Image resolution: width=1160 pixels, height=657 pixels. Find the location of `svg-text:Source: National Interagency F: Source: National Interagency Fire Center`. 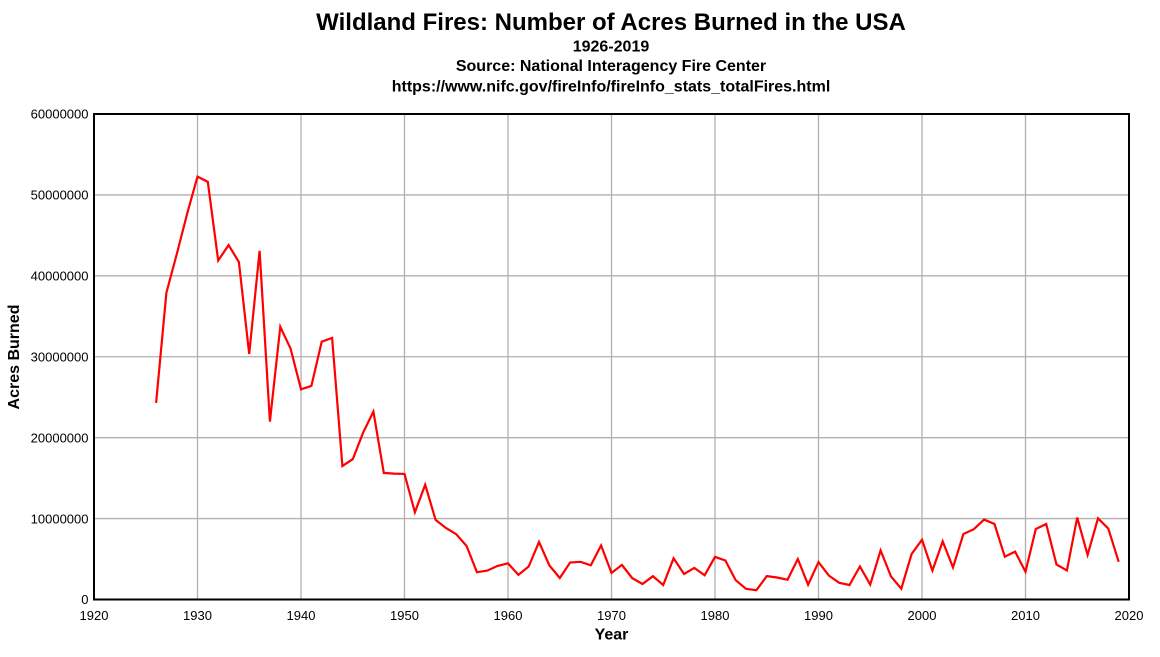

svg-text:Source: National Interagency F: Source: National Interagency Fire Center is located at coordinates (611, 66).